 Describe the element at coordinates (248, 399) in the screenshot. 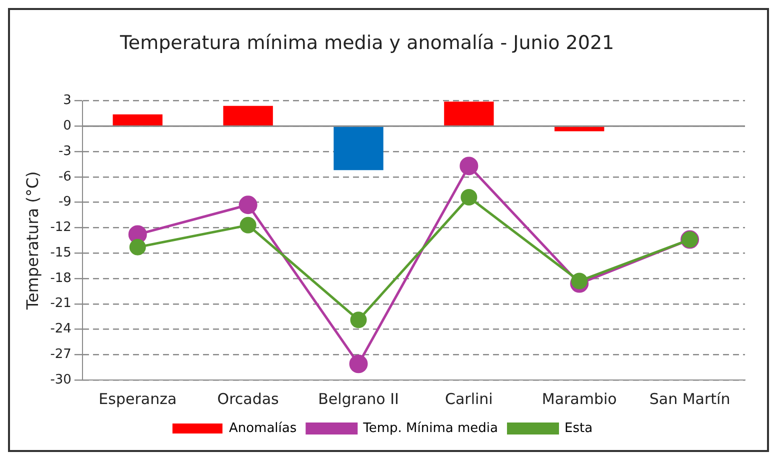

I see `x-tick-label: Orcadas` at that location.